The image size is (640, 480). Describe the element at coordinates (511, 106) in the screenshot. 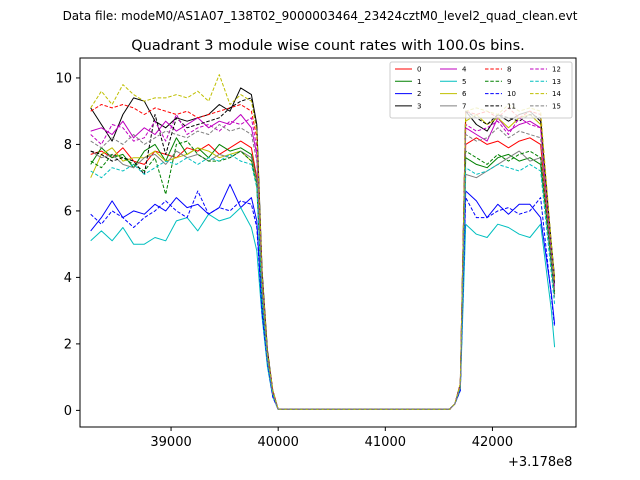

I see `legend-label-11: 11` at that location.